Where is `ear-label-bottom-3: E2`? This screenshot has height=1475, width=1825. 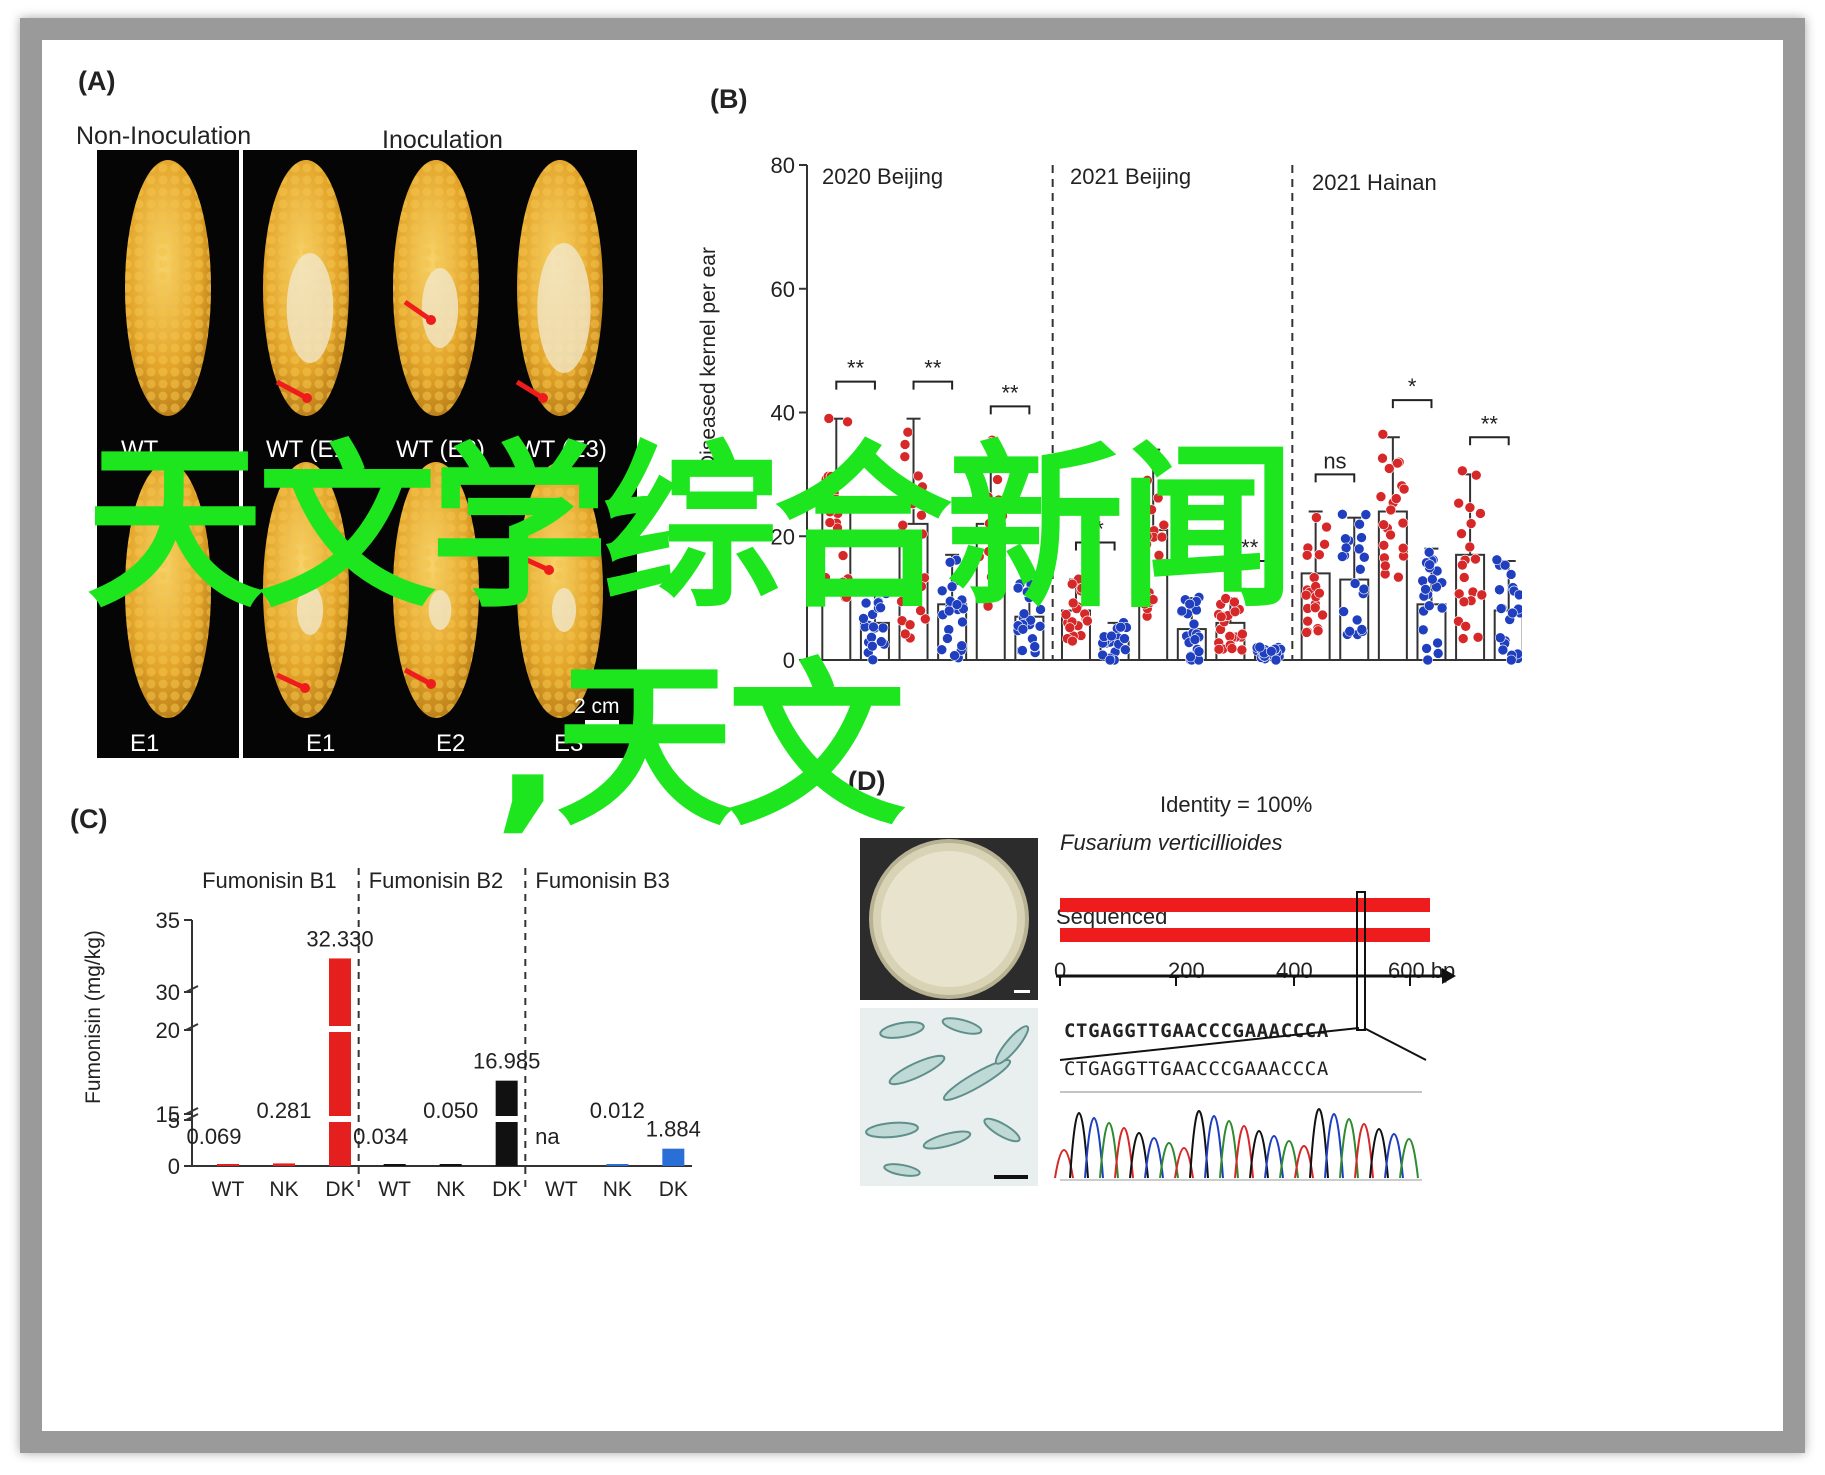
ear-label-bottom-3: E2 is located at coordinates (451, 743).